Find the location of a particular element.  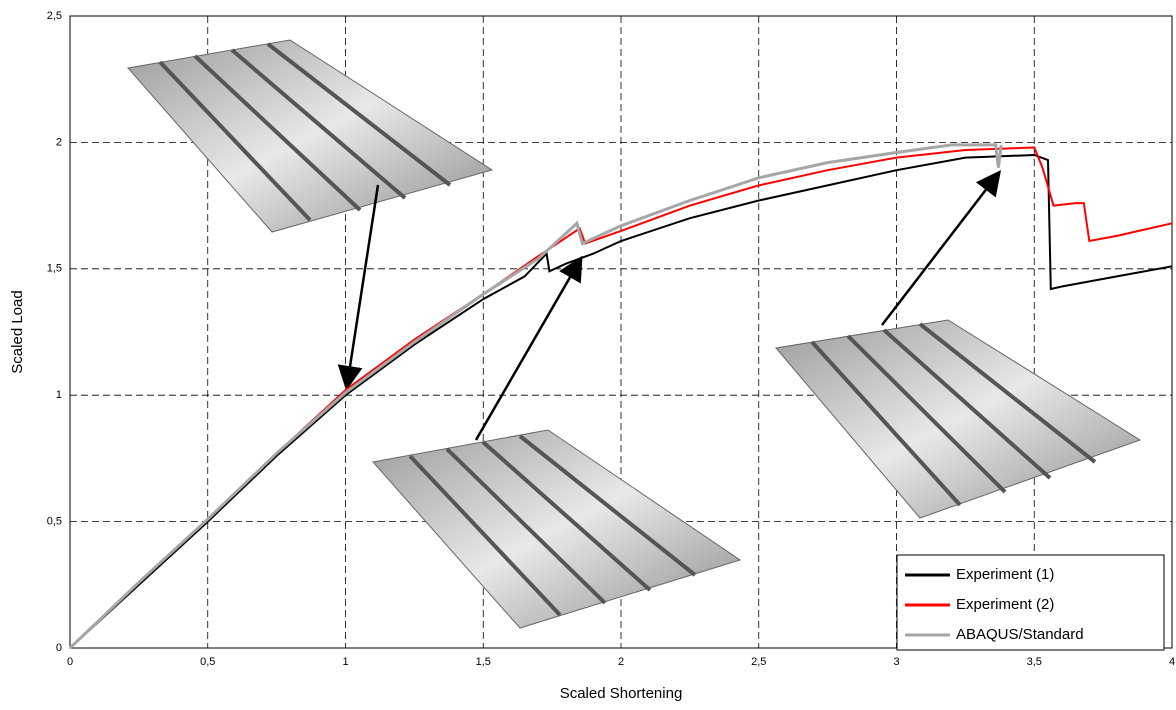

y-tick-label: 1 is located at coordinates (59, 395).